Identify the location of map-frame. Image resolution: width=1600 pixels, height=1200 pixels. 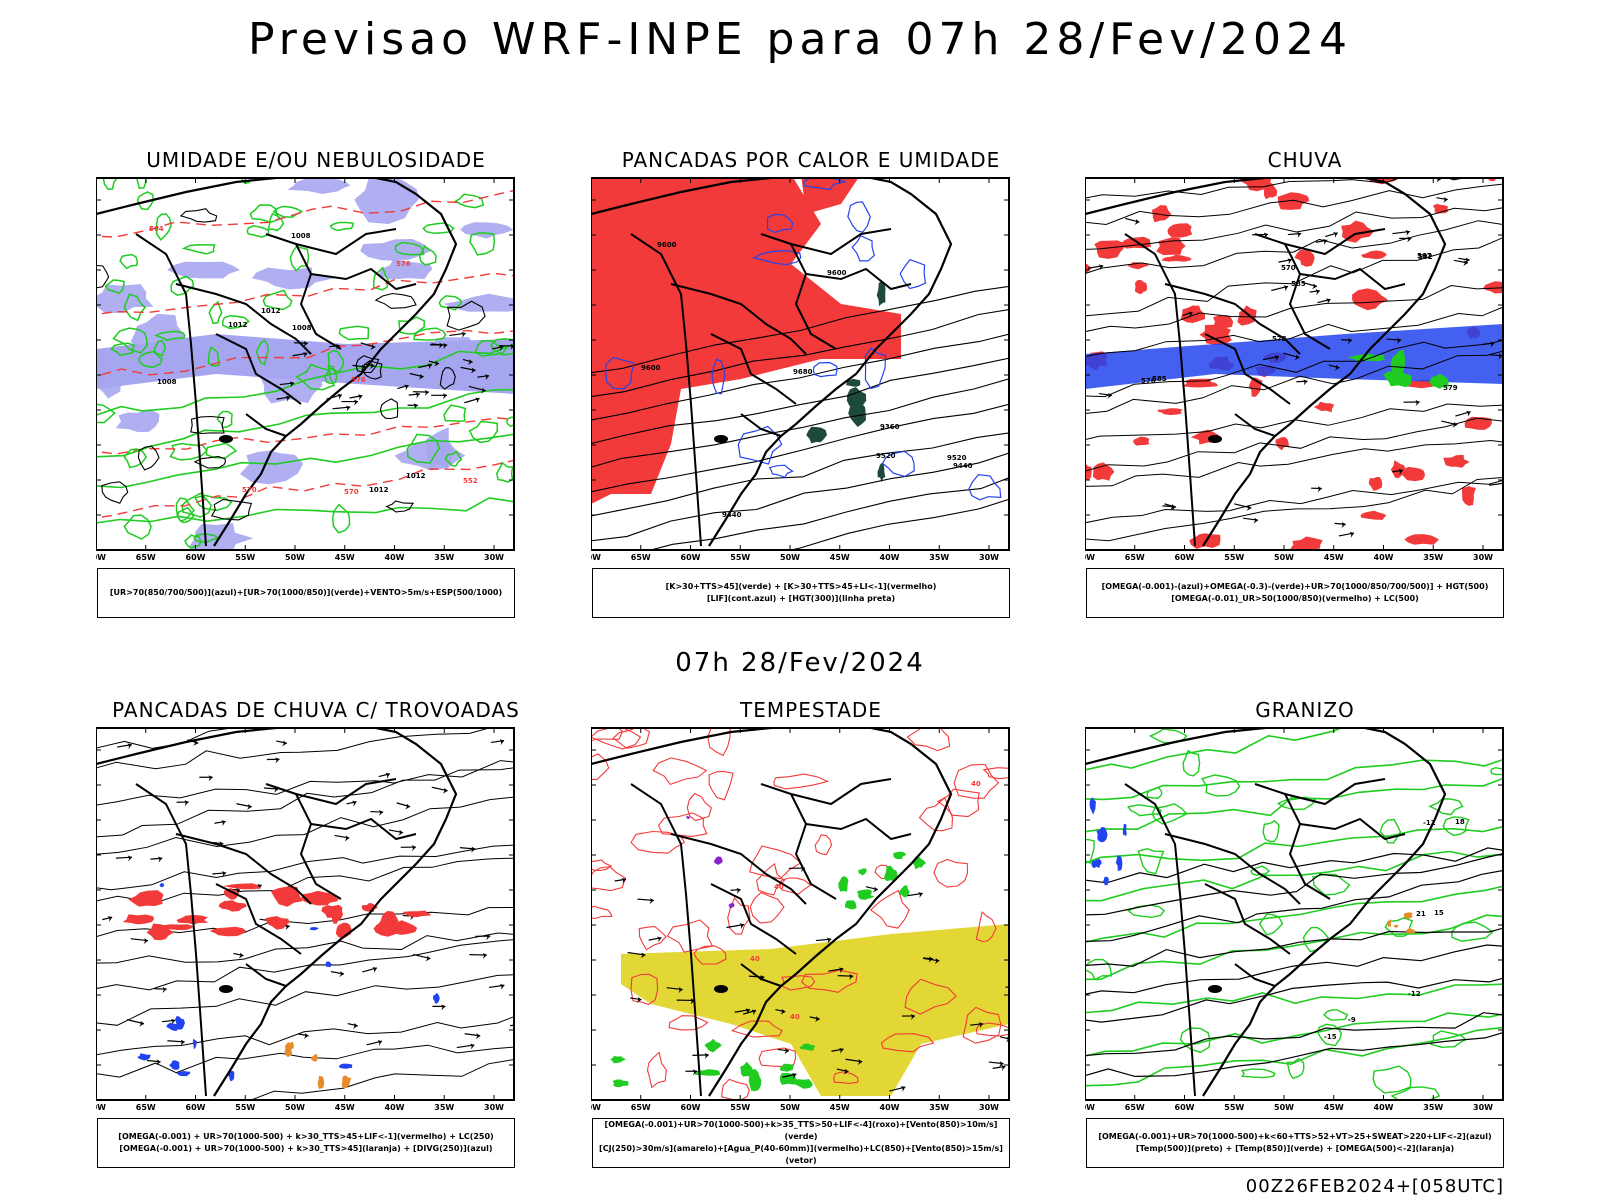
(305, 914).